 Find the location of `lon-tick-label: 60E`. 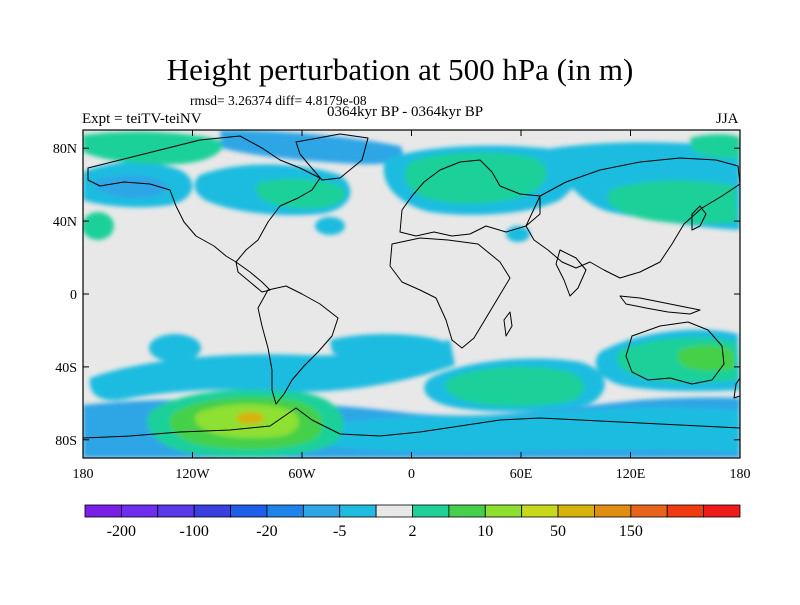

lon-tick-label: 60E is located at coordinates (521, 474).